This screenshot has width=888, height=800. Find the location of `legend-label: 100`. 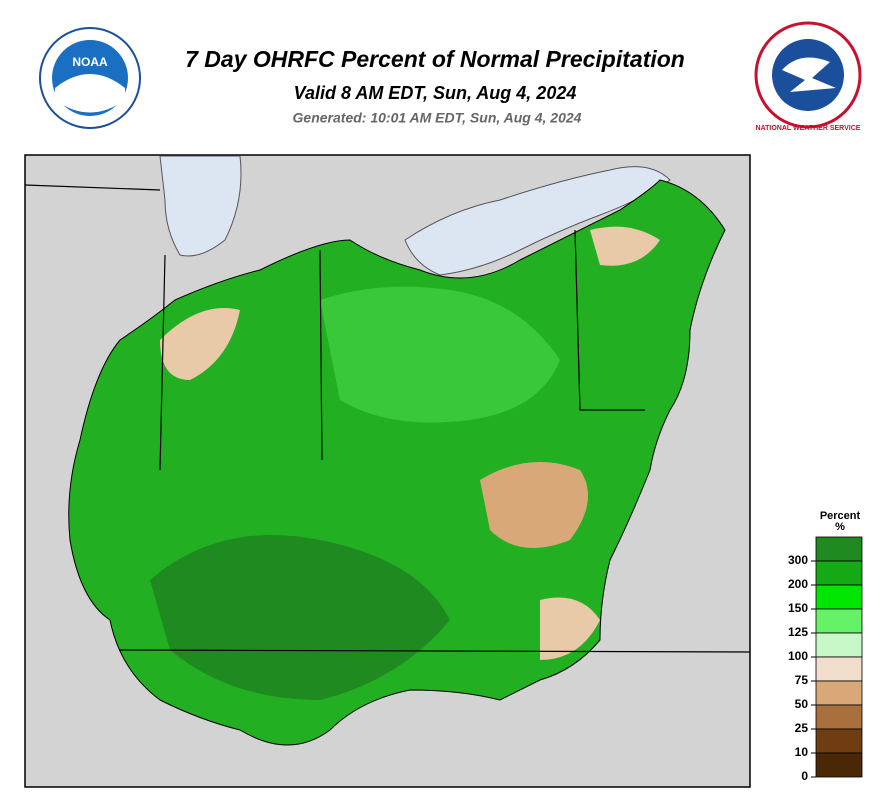

legend-label: 100 is located at coordinates (798, 656).